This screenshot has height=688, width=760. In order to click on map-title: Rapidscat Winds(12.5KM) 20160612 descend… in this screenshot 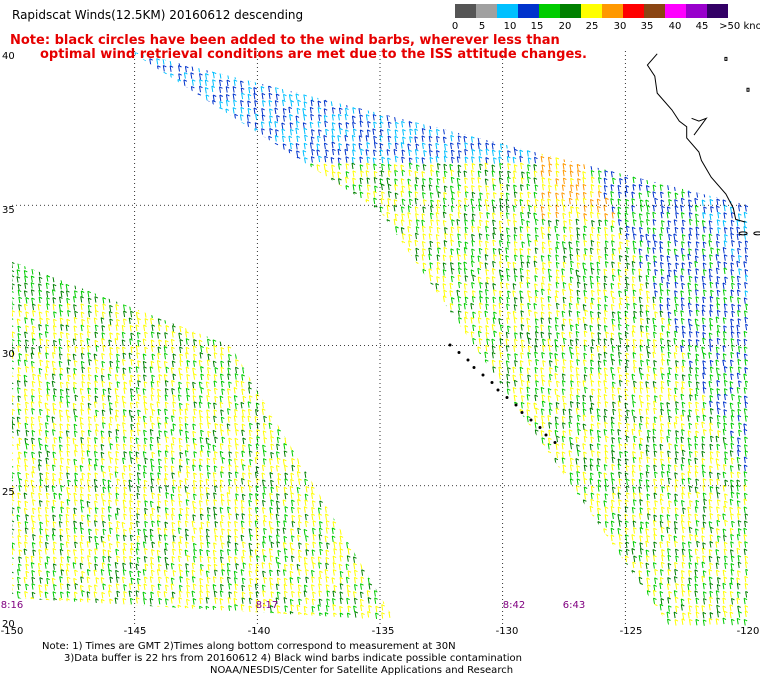, I will do `click(158, 15)`.